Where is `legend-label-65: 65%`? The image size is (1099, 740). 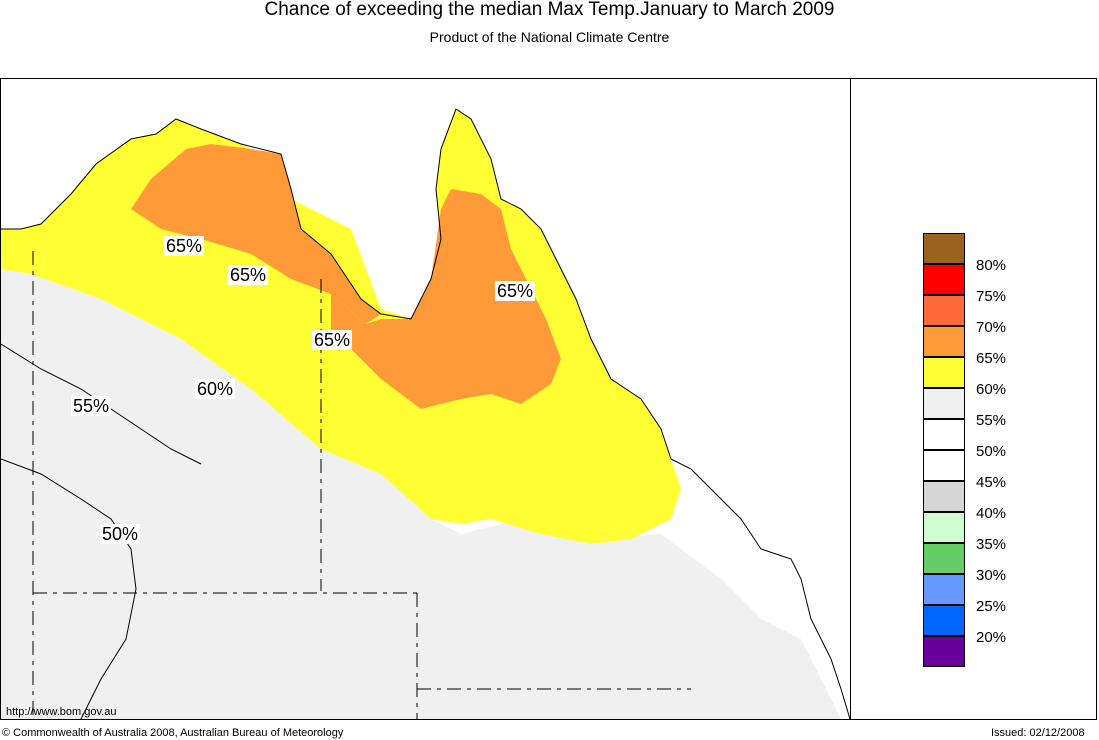 legend-label-65: 65% is located at coordinates (991, 358).